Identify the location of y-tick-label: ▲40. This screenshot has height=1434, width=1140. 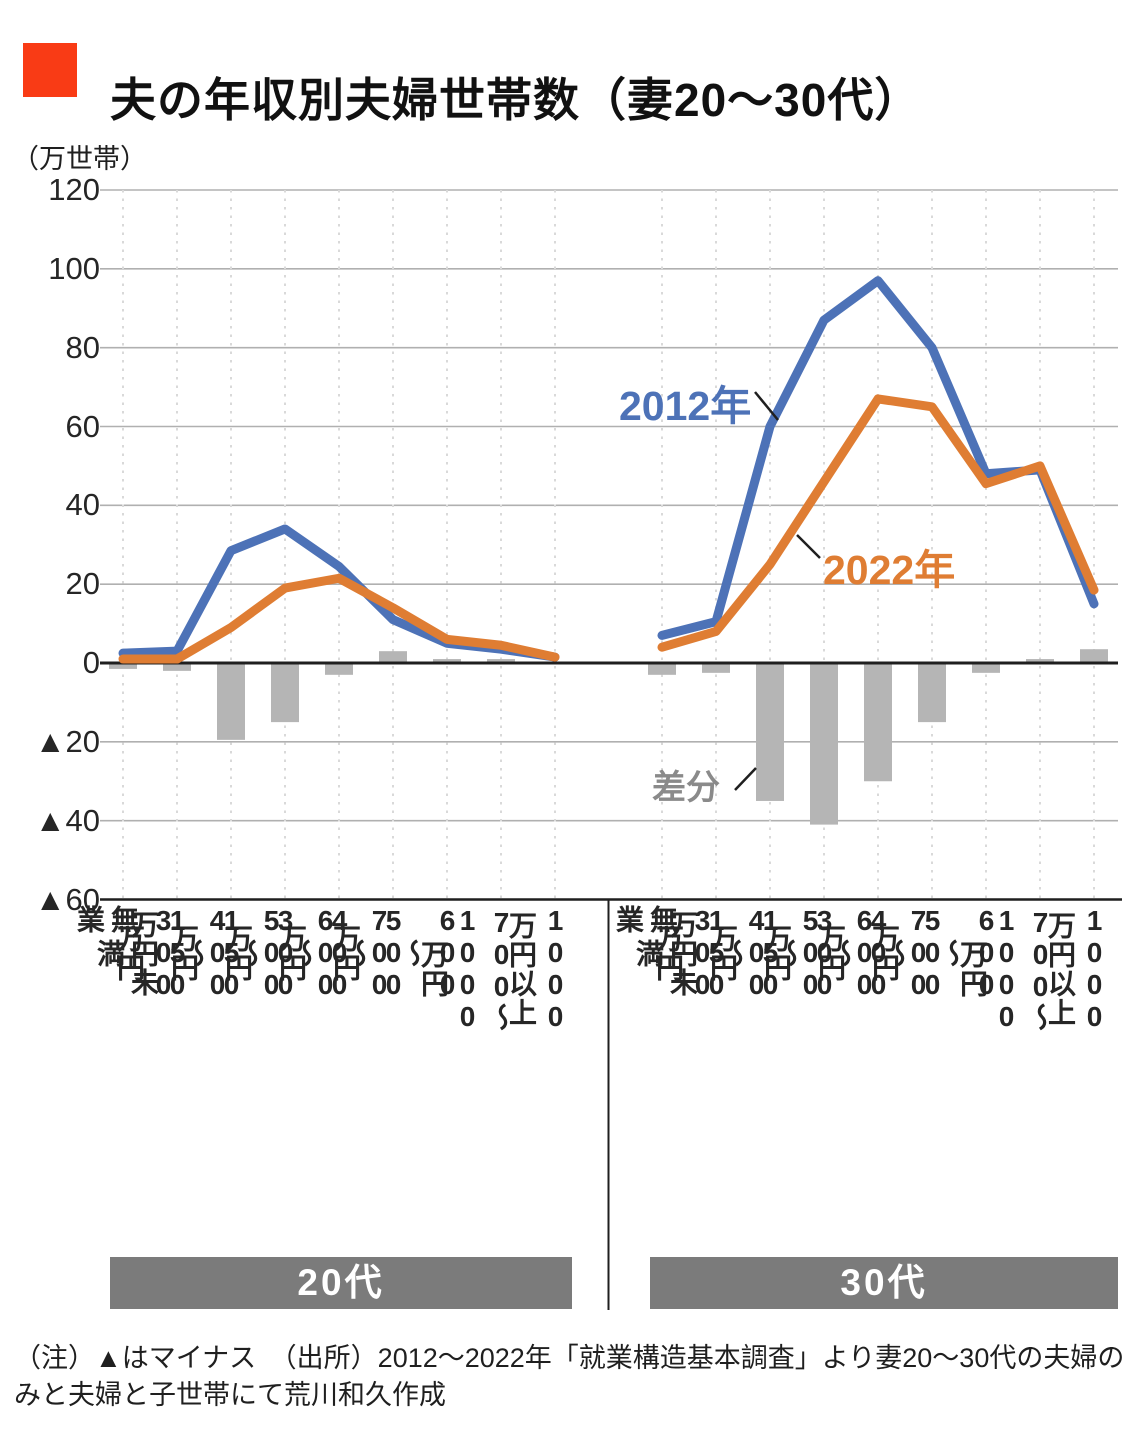
(67, 820).